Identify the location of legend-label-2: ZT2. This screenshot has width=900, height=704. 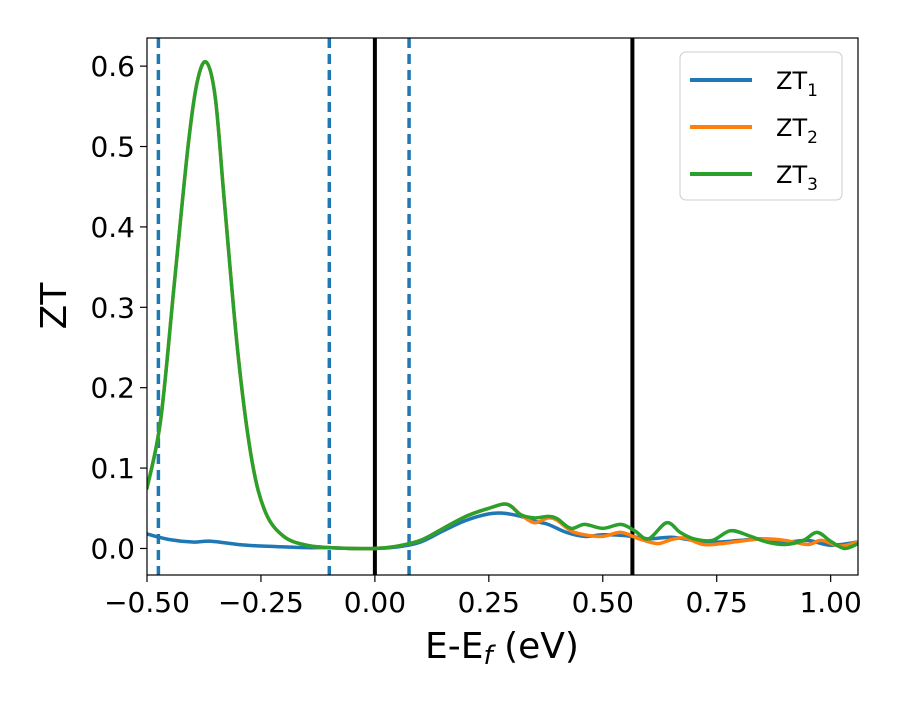
(797, 131).